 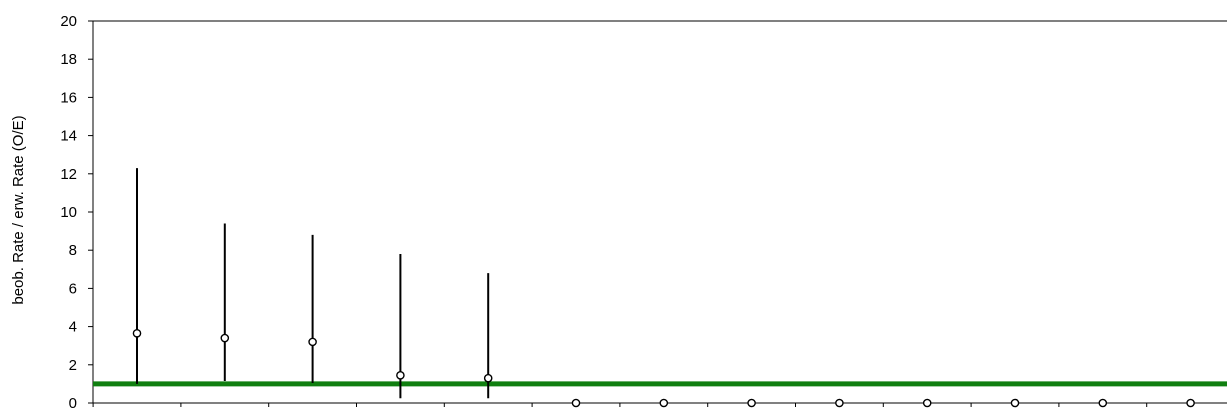 I want to click on y-tick-label: 4, so click(x=73, y=327).